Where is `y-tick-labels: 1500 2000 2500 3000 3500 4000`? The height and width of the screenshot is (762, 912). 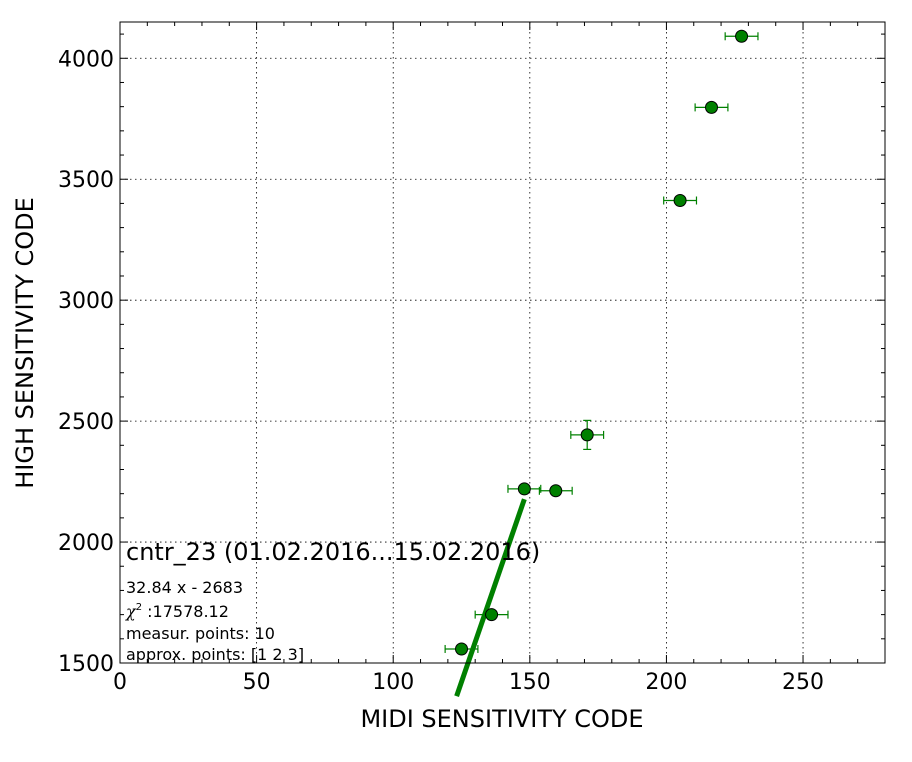 y-tick-labels: 1500 2000 2500 3000 3500 4000 is located at coordinates (86, 362).